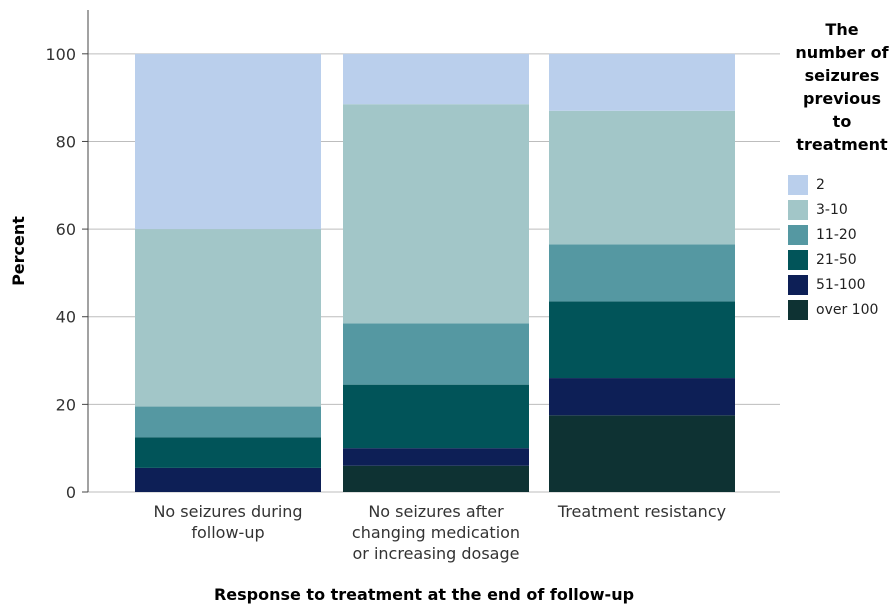 Image resolution: width=895 pixels, height=608 pixels. Describe the element at coordinates (227, 522) in the screenshot. I see `x-tick-label: No seizures during follow-up` at that location.